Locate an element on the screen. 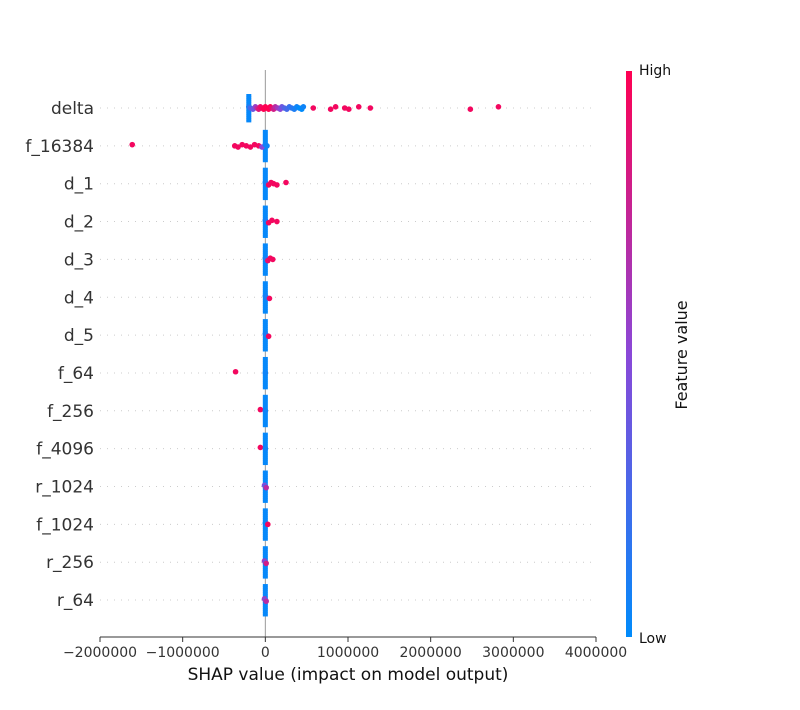 This screenshot has height=710, width=800. feature-label: d_1 is located at coordinates (79, 185).